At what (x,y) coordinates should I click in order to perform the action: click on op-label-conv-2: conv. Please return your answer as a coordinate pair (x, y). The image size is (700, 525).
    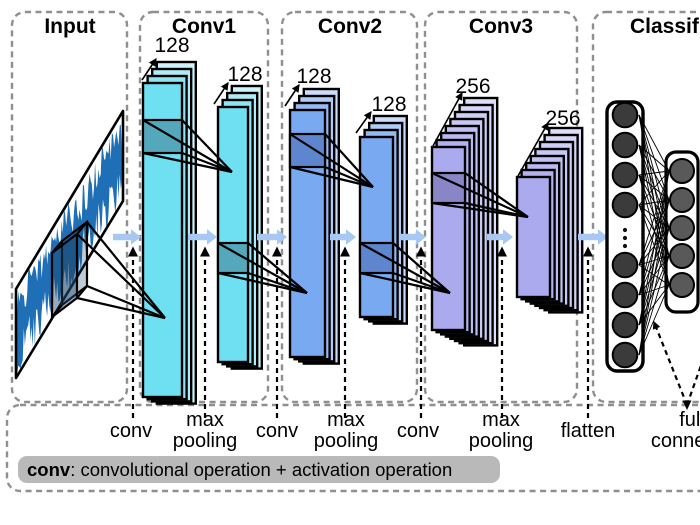
    Looking at the image, I should click on (277, 431).